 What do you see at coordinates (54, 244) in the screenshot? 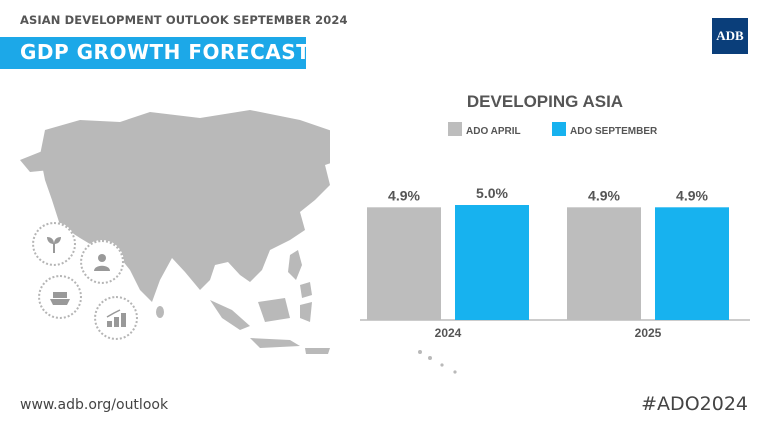
I see `plant-icon` at bounding box center [54, 244].